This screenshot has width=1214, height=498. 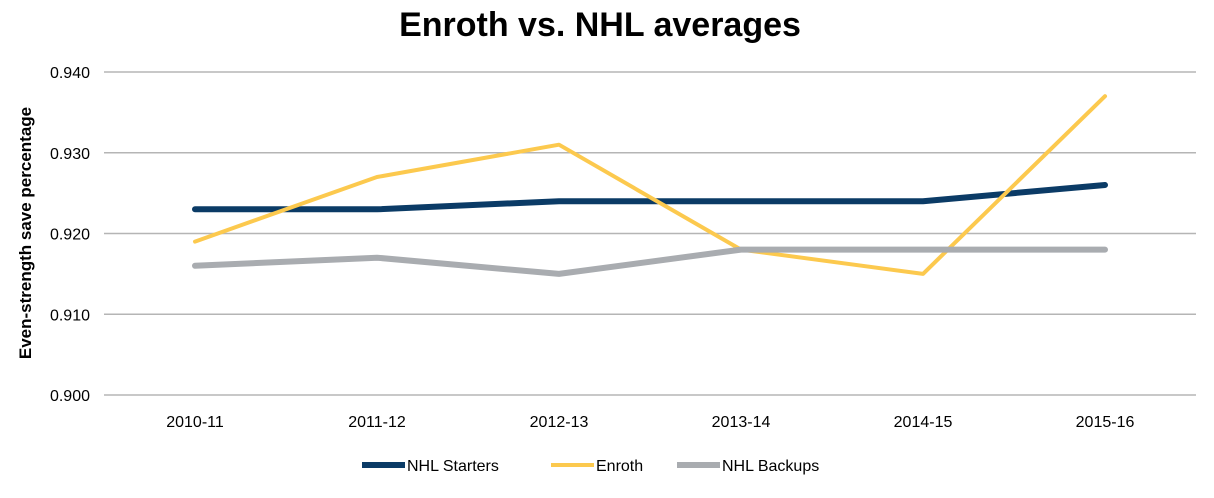 What do you see at coordinates (619, 466) in the screenshot?
I see `legend-label: Enroth` at bounding box center [619, 466].